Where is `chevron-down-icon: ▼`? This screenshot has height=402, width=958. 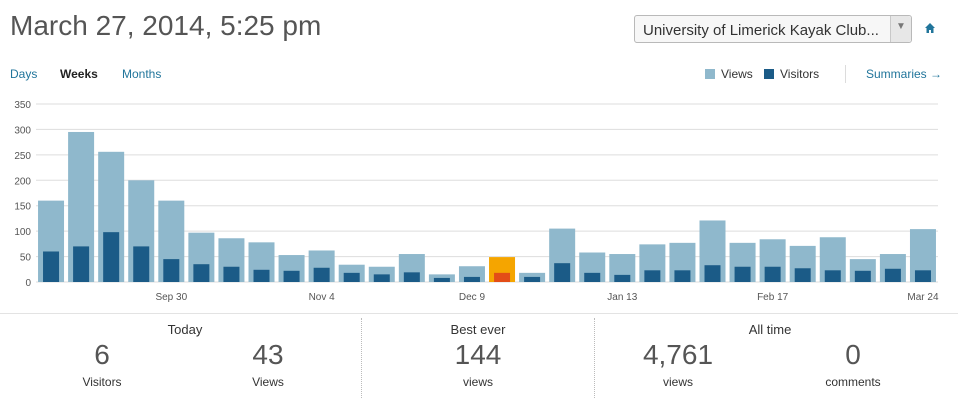
chevron-down-icon: ▼ is located at coordinates (900, 29).